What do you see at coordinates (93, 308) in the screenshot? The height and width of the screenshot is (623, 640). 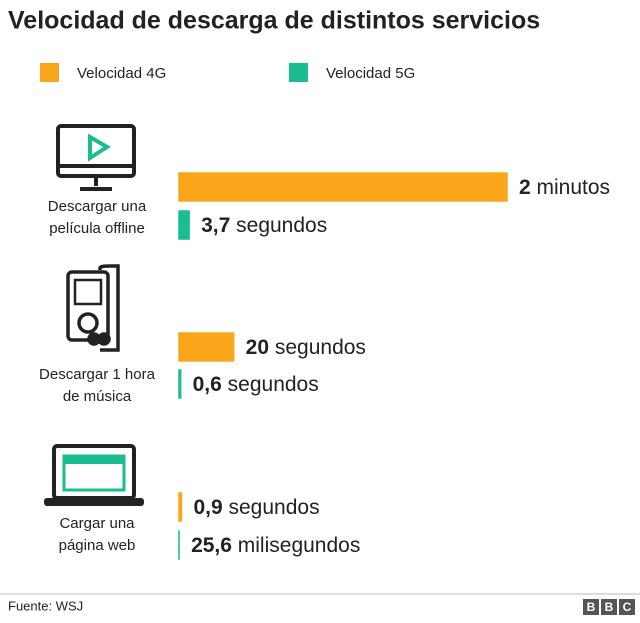 I see `icon-music-player` at bounding box center [93, 308].